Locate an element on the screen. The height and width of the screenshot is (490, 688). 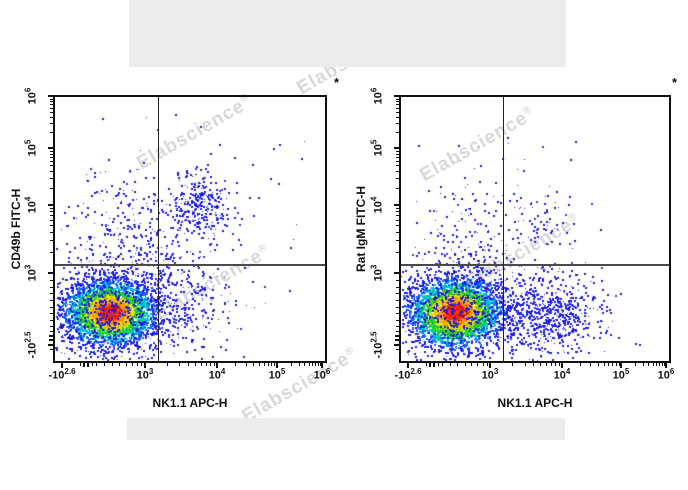
quadrant-gate-vertical is located at coordinates (158, 229).